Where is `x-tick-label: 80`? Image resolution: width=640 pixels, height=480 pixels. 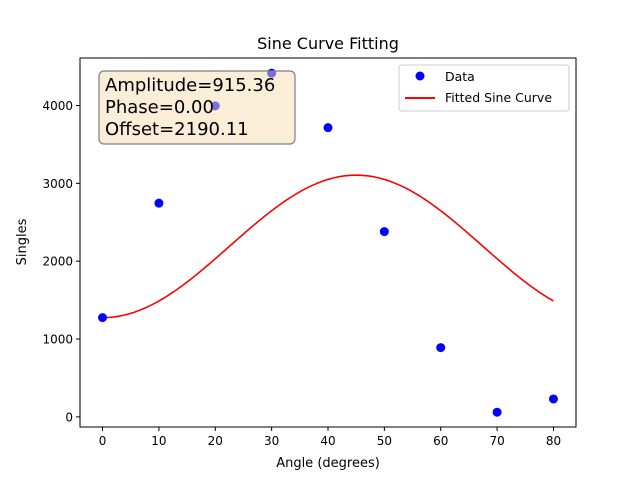
x-tick-label: 80 is located at coordinates (553, 441).